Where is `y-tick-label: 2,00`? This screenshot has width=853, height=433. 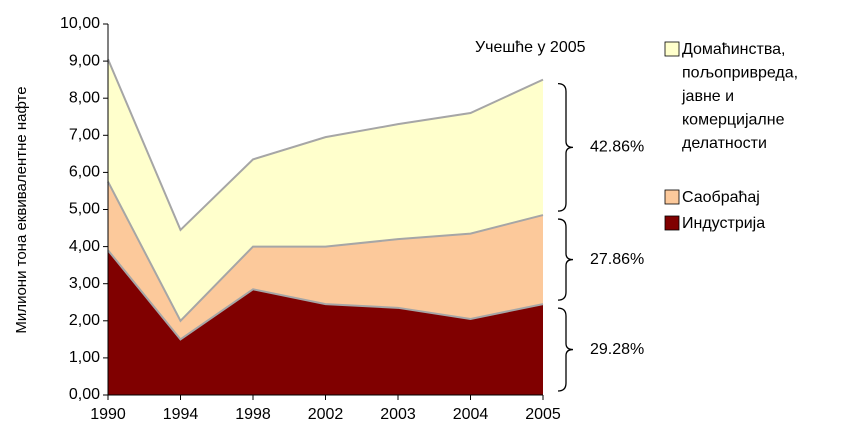 y-tick-label: 2,00 is located at coordinates (84, 320).